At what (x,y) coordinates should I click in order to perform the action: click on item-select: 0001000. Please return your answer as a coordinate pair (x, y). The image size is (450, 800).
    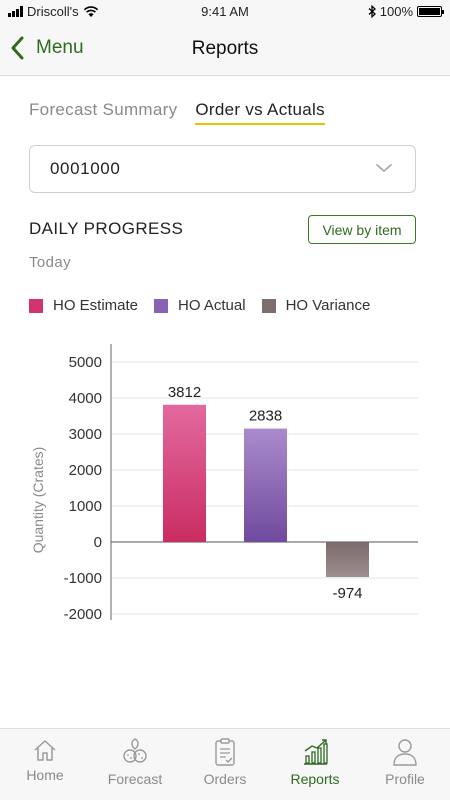
    Looking at the image, I should click on (222, 169).